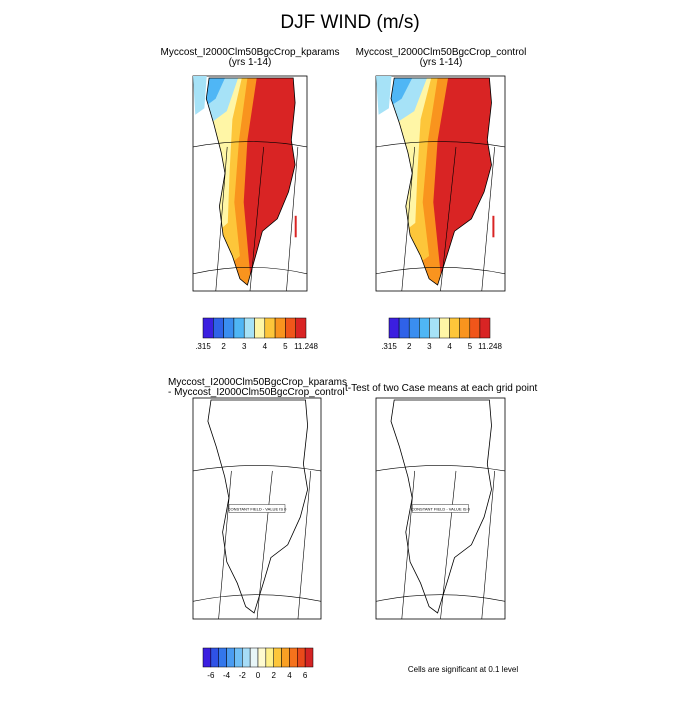 This screenshot has height=705, width=700. I want to click on panel-title: - Myccost_I2000Clm50BgcCrop_control, so click(256, 392).